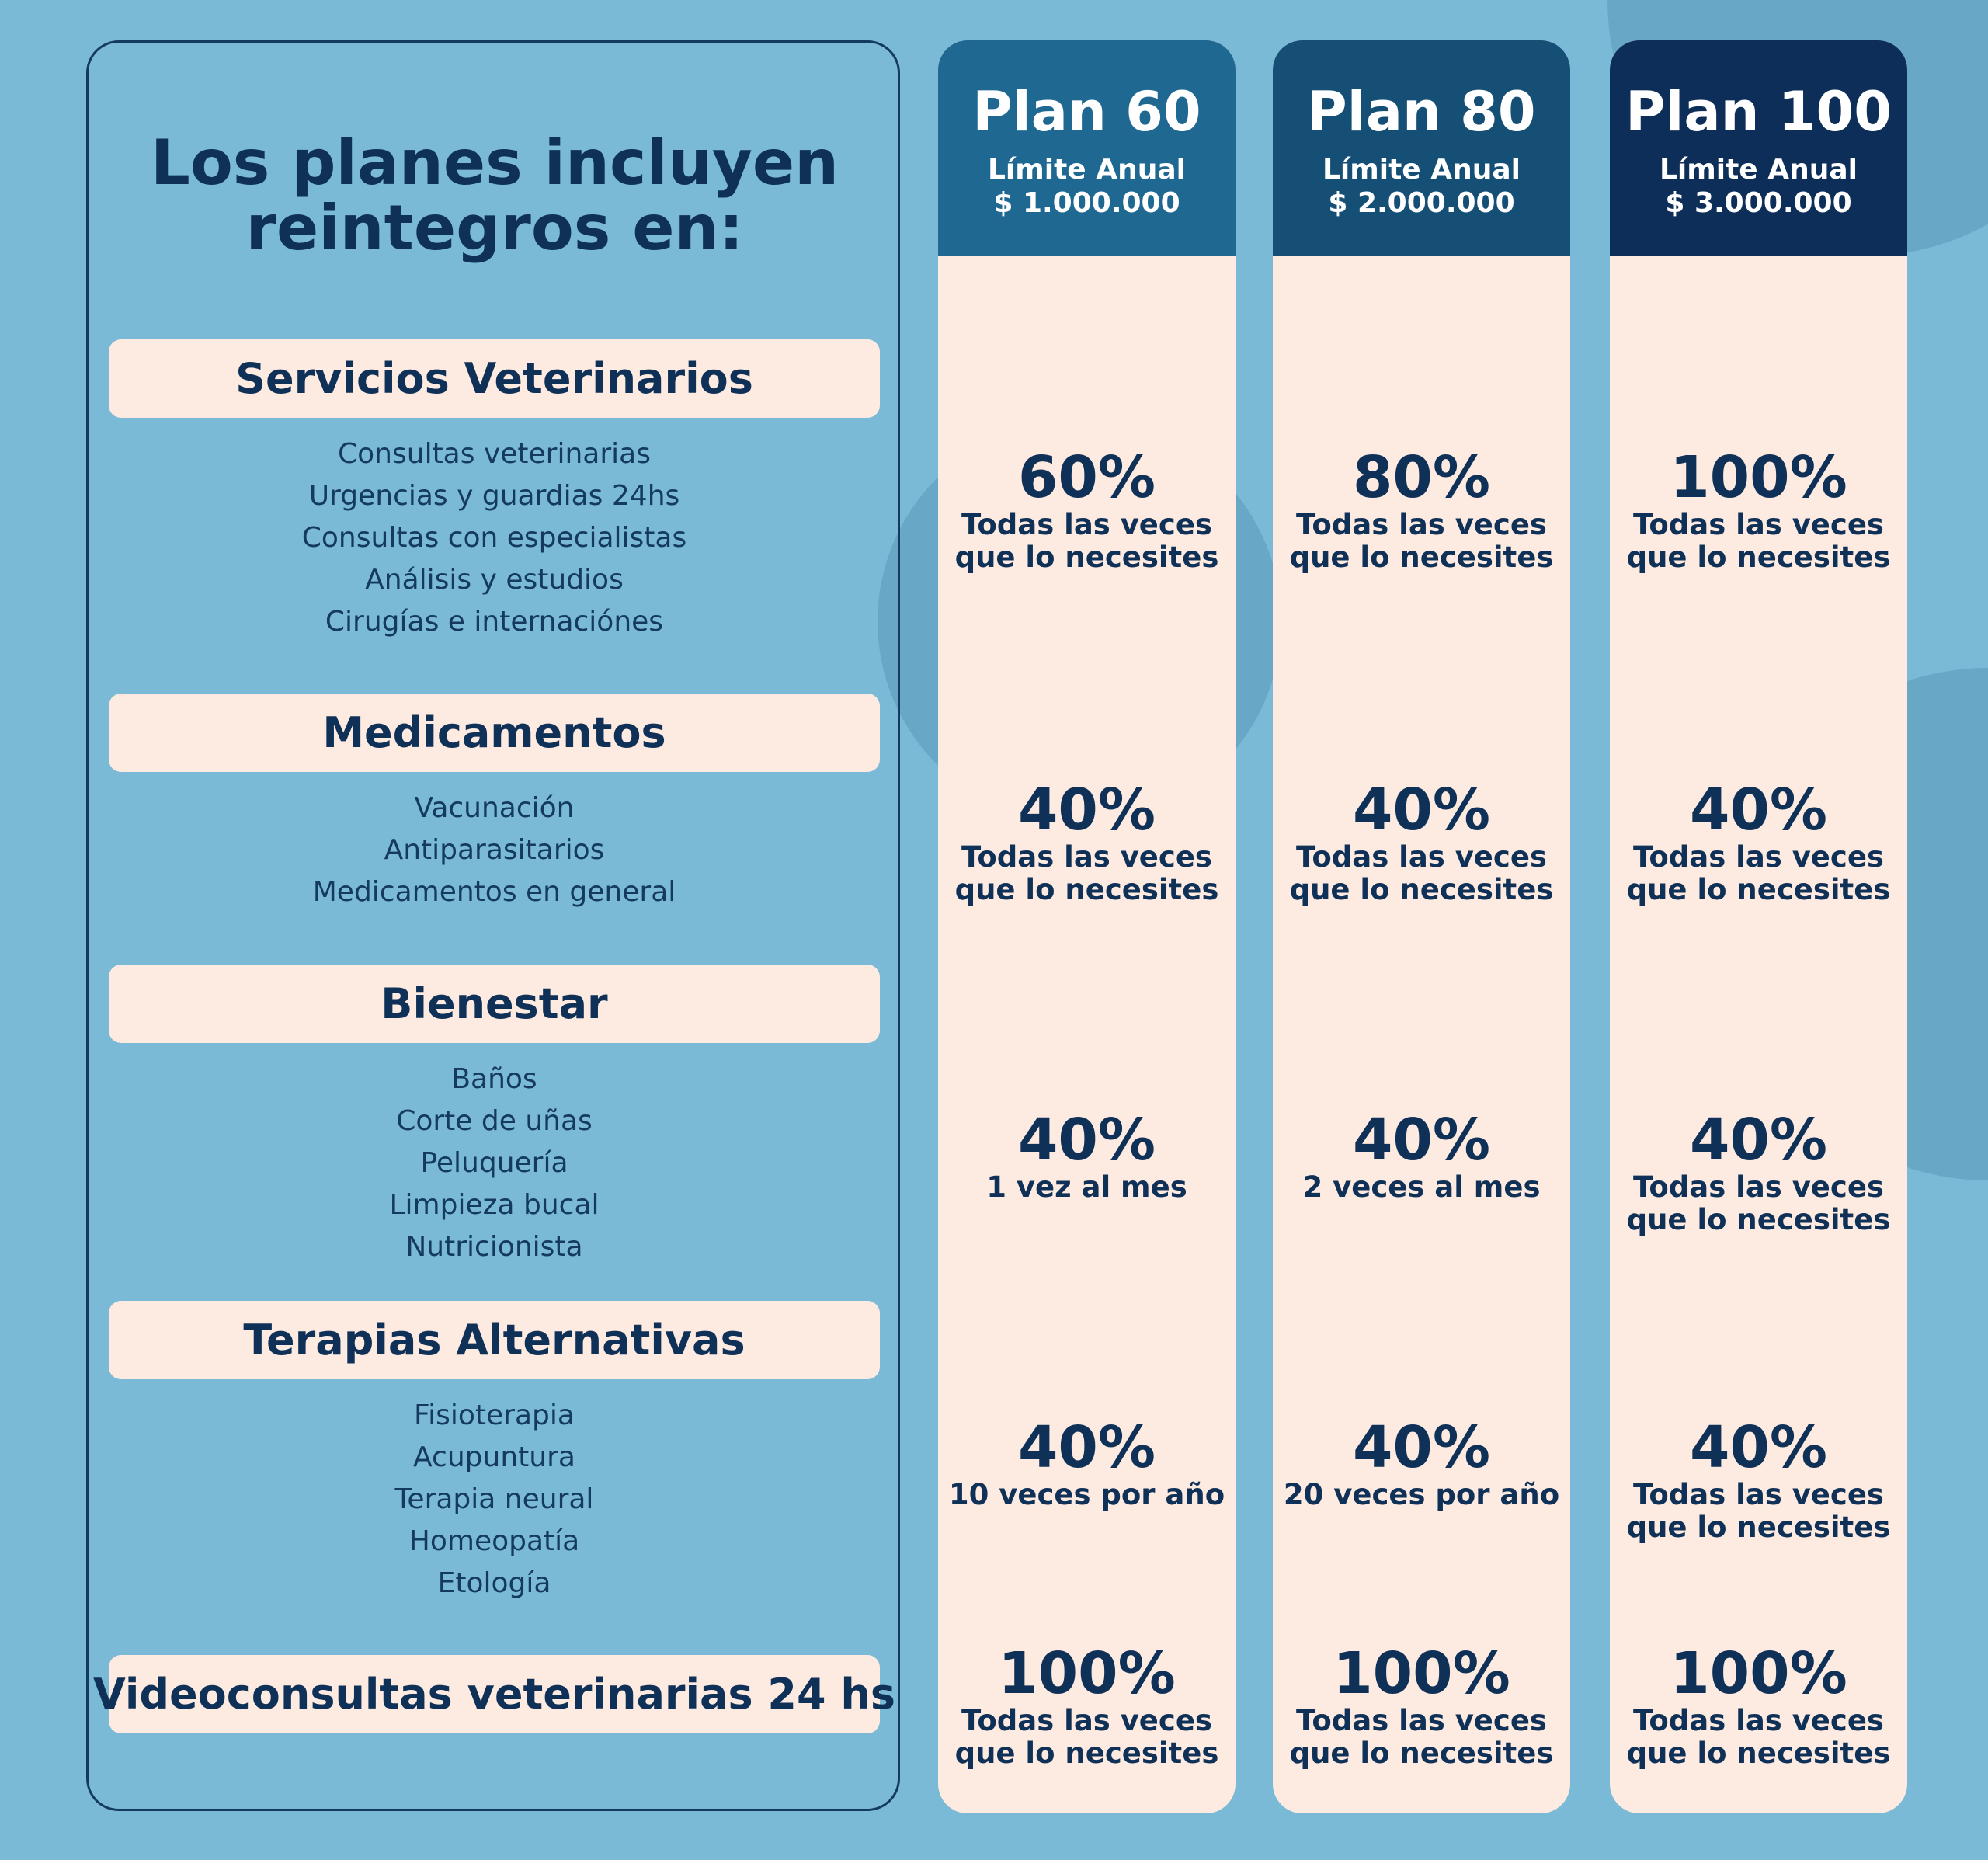  Describe the element at coordinates (495, 1004) in the screenshot. I see `category-label: Bienestar` at that location.